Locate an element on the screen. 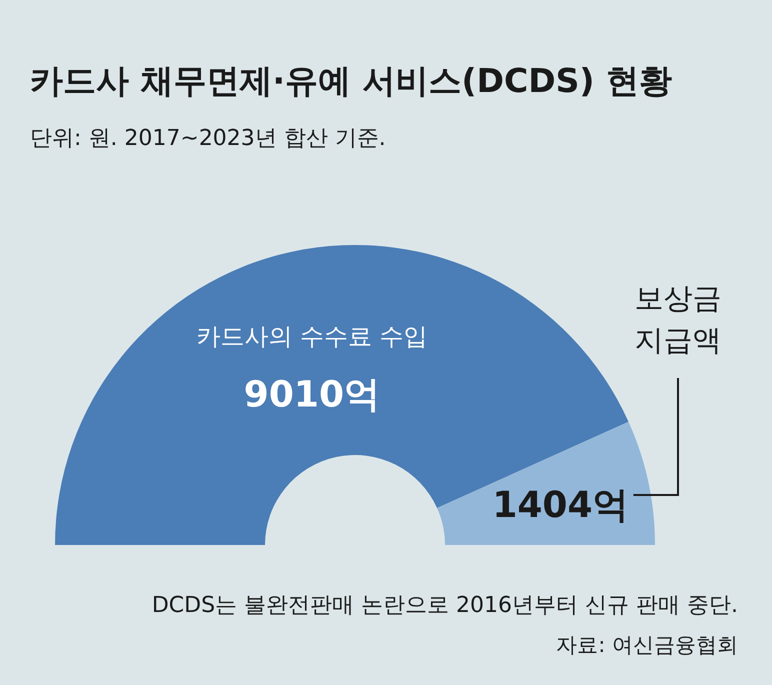 This screenshot has height=685, width=772. data-label: 9010억 is located at coordinates (312, 395).